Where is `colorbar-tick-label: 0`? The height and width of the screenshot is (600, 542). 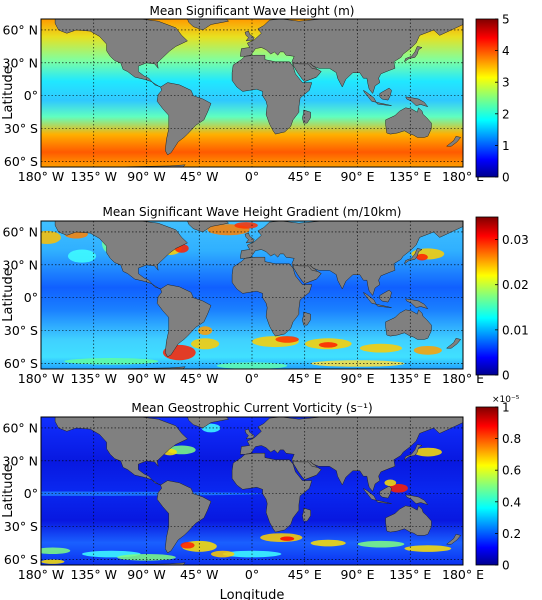 colorbar-tick-label: 0 is located at coordinates (506, 566).